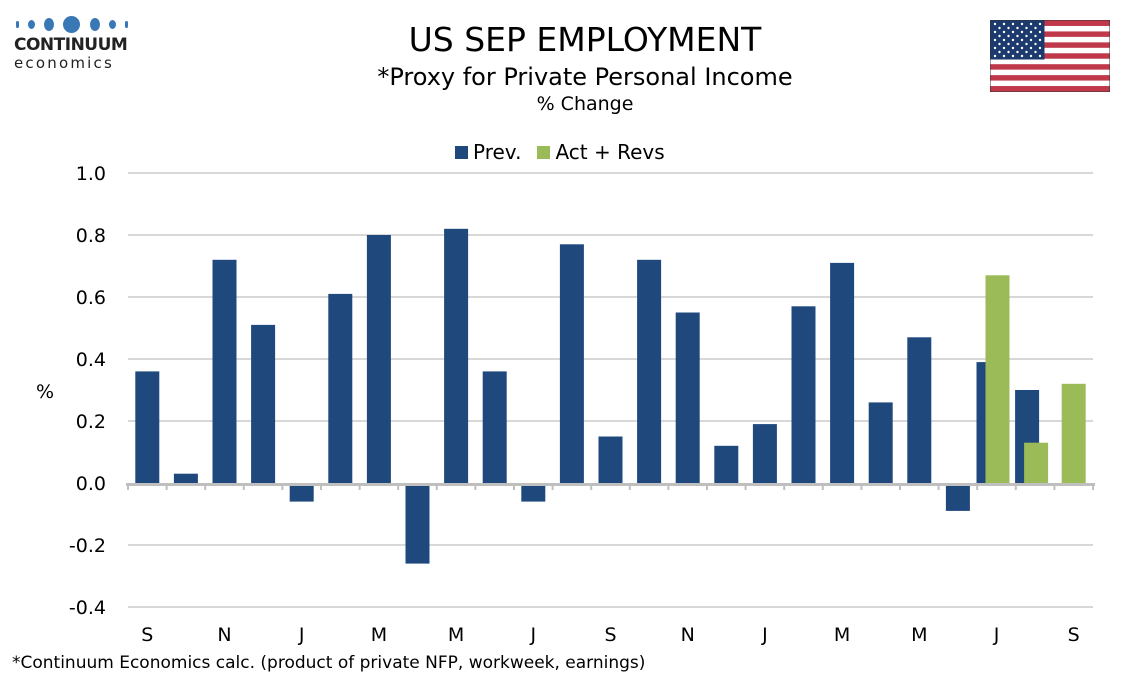 This screenshot has height=680, width=1134. Describe the element at coordinates (64, 63) in the screenshot. I see `logo-subtitle: economics` at that location.